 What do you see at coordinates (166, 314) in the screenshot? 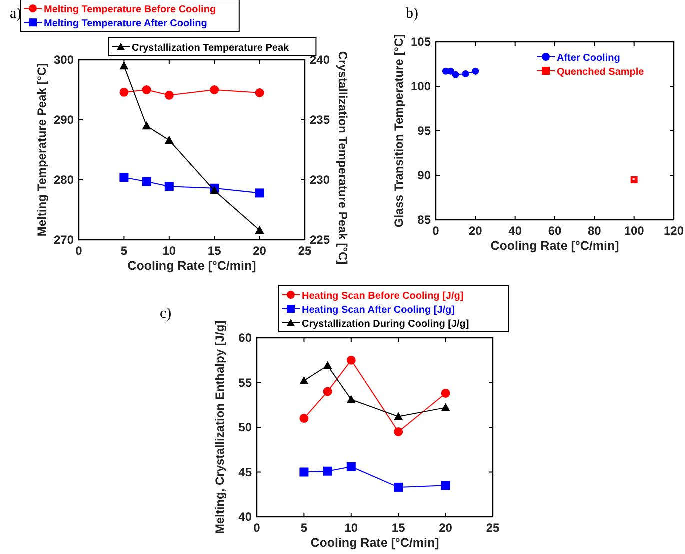
I see `chart-title: c)` at bounding box center [166, 314].